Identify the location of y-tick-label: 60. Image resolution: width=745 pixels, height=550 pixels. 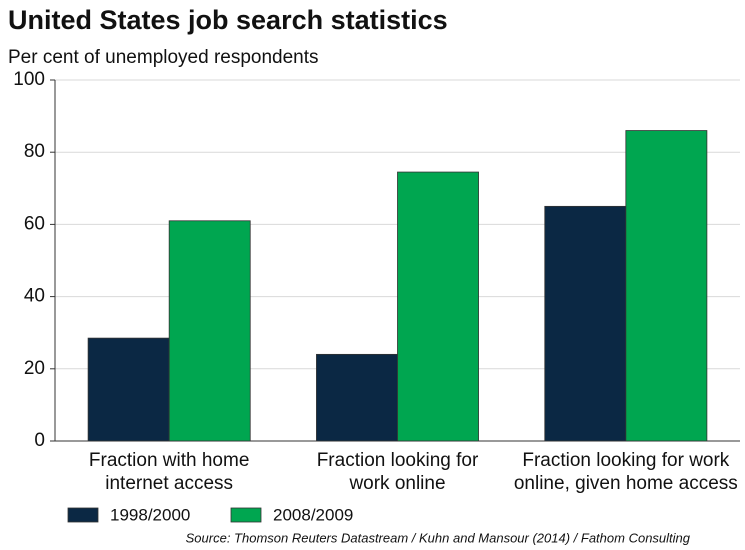
(34, 223).